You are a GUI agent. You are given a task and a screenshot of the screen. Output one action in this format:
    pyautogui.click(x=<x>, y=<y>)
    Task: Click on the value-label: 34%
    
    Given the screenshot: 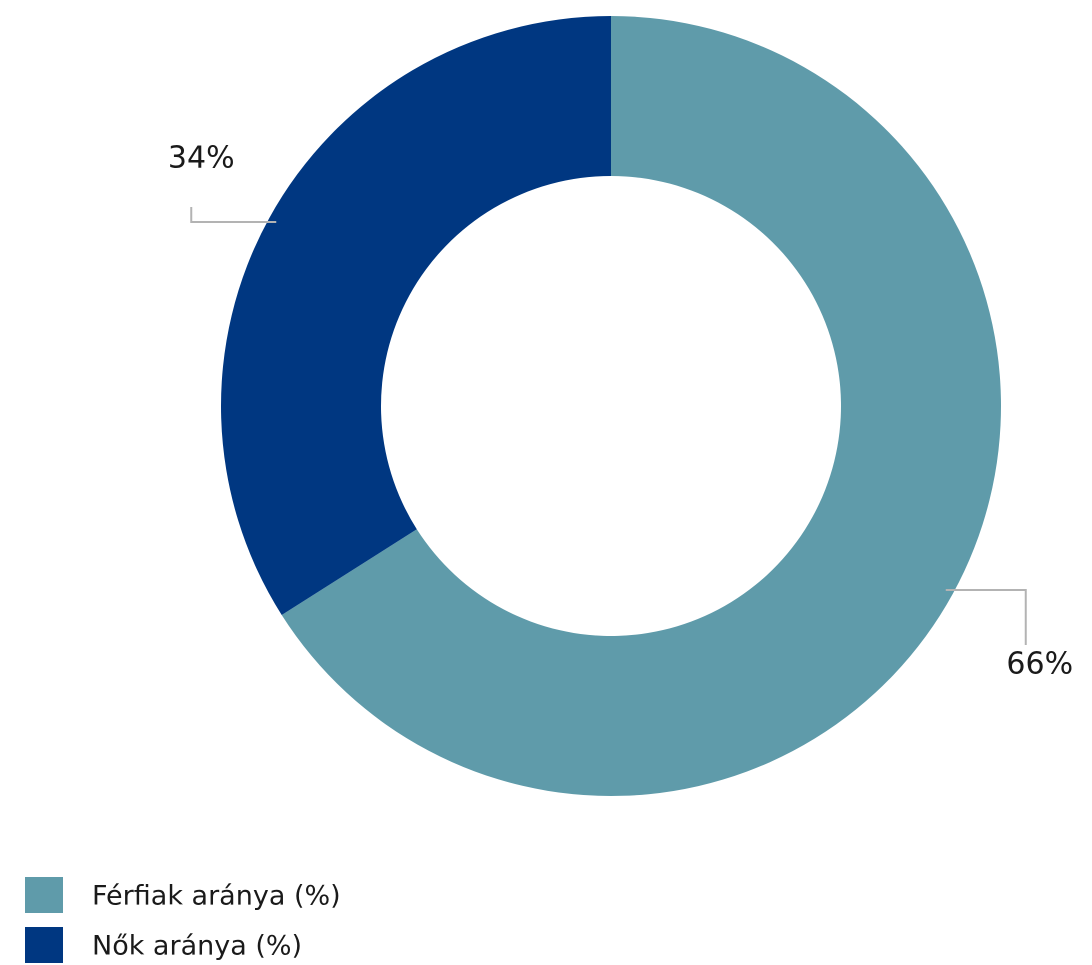 What is the action you would take?
    pyautogui.click(x=201, y=157)
    